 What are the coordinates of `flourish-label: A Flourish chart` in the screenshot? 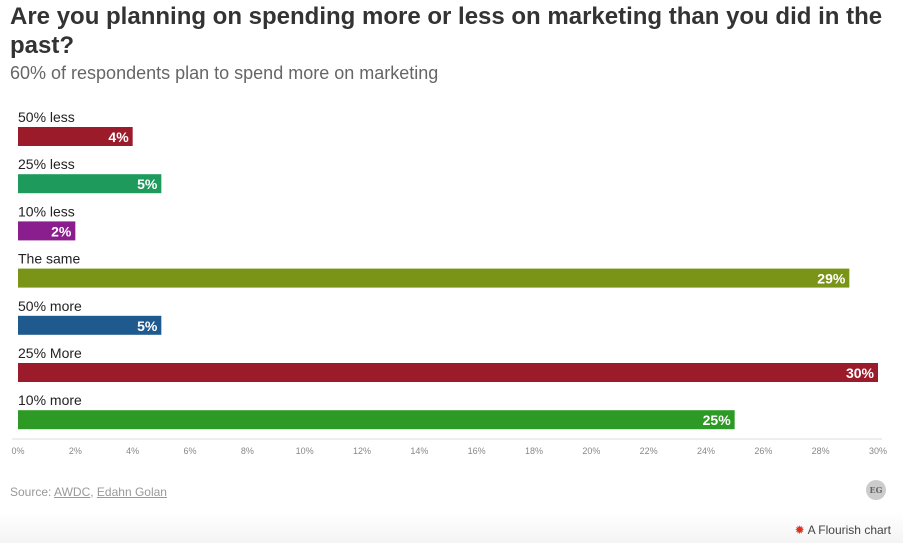 It's located at (849, 530).